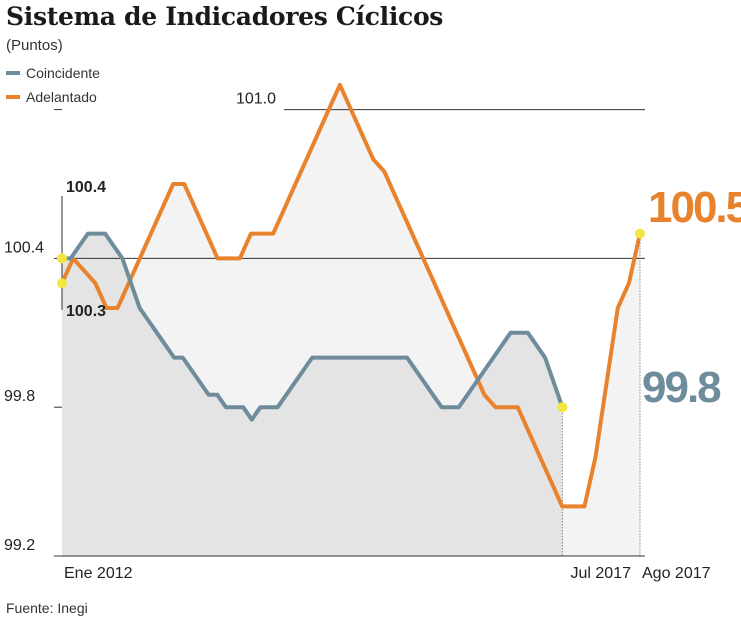  What do you see at coordinates (62, 258) in the screenshot?
I see `marker-coincidente-start` at bounding box center [62, 258].